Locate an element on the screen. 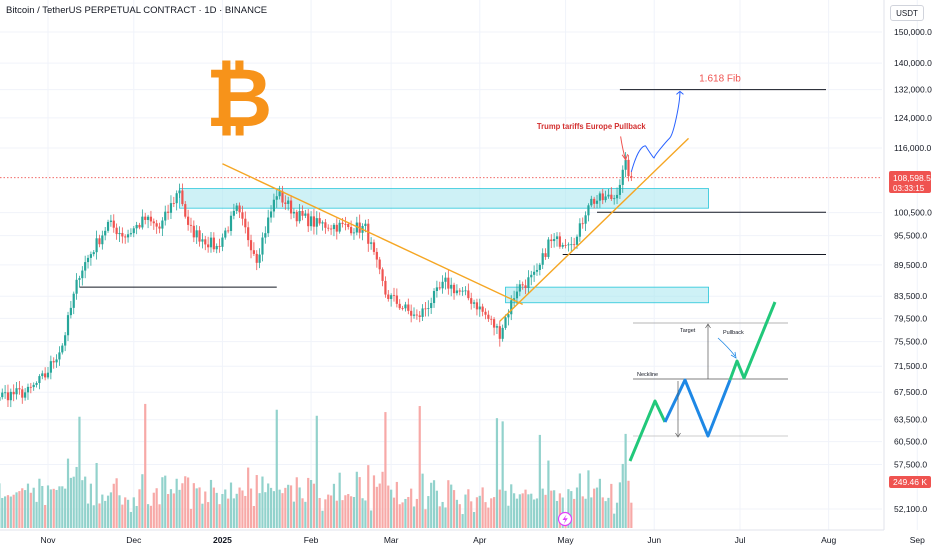  lightning-alert-icon is located at coordinates (565, 519).